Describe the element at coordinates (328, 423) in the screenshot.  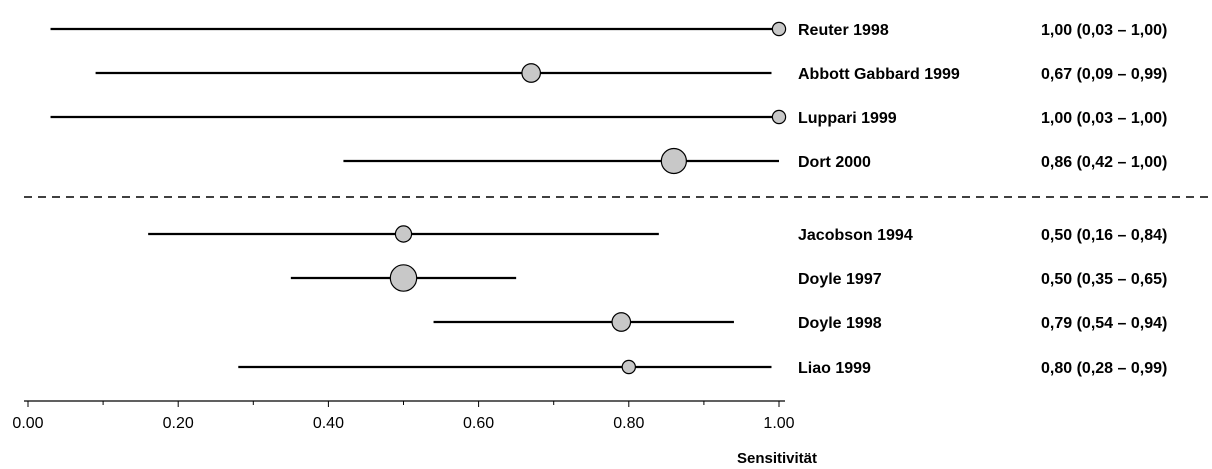
I see `x-tick-label: 0.40` at that location.